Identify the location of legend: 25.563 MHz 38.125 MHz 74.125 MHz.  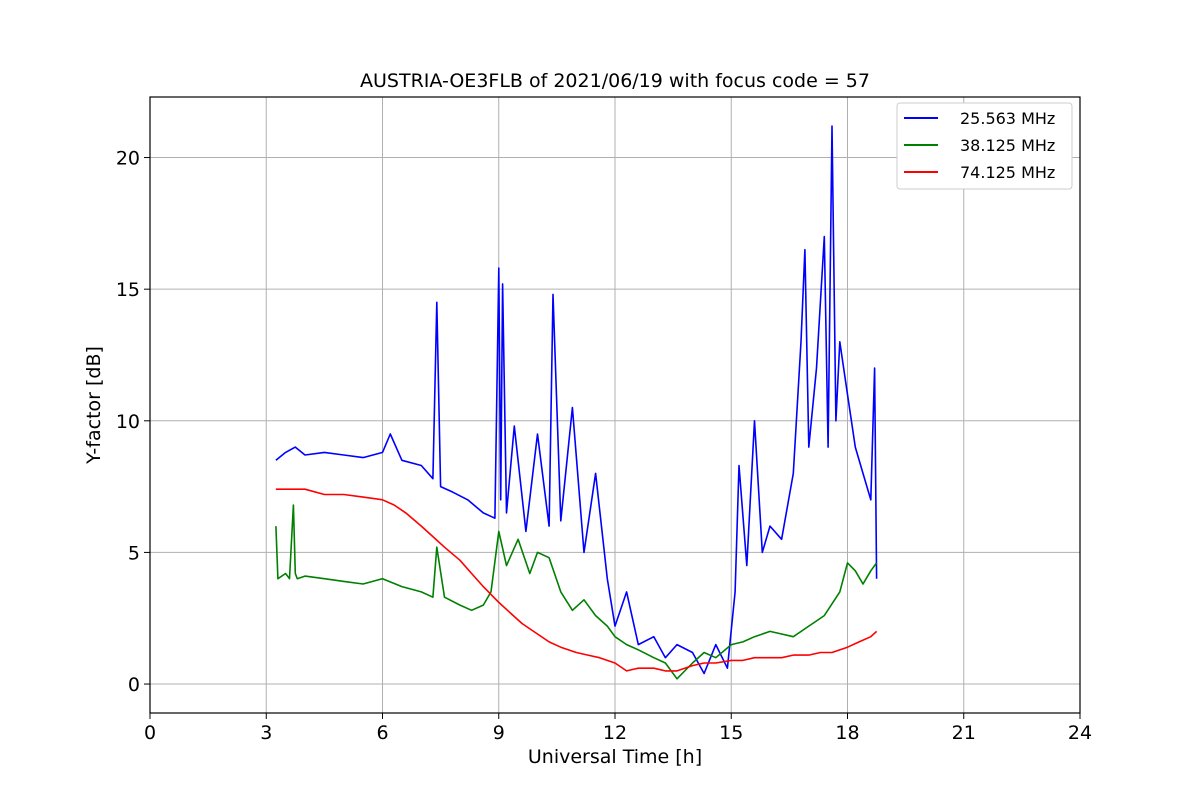
(984, 146).